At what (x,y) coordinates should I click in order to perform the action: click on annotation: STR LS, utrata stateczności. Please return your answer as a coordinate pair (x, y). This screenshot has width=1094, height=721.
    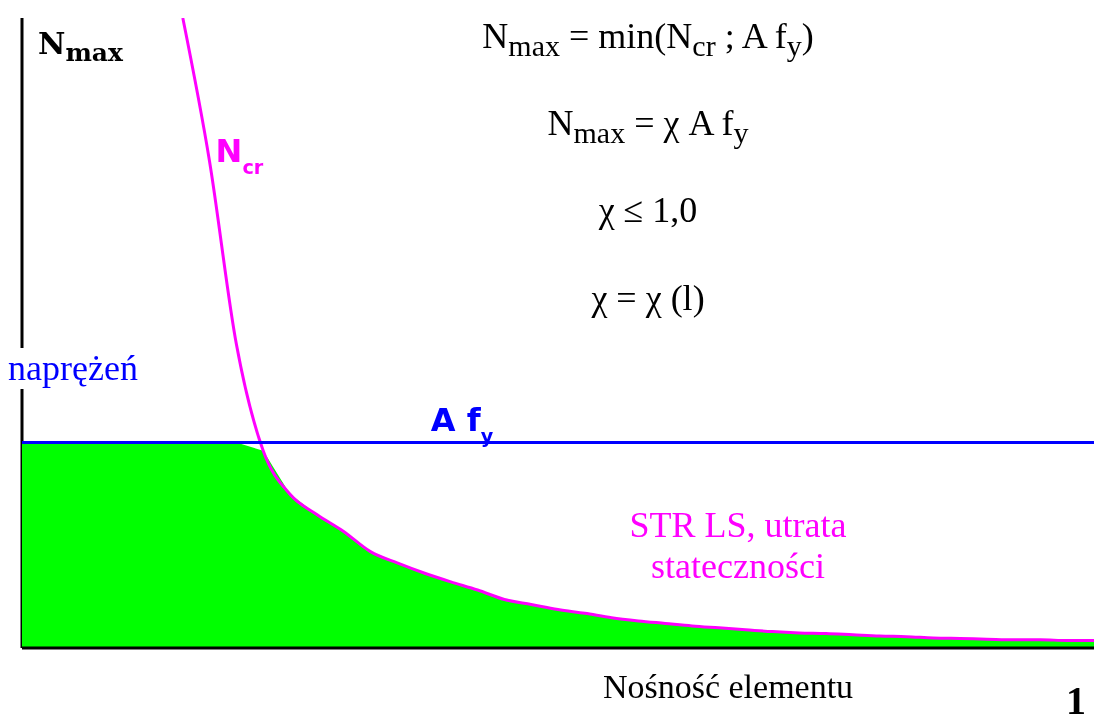
    Looking at the image, I should click on (738, 546).